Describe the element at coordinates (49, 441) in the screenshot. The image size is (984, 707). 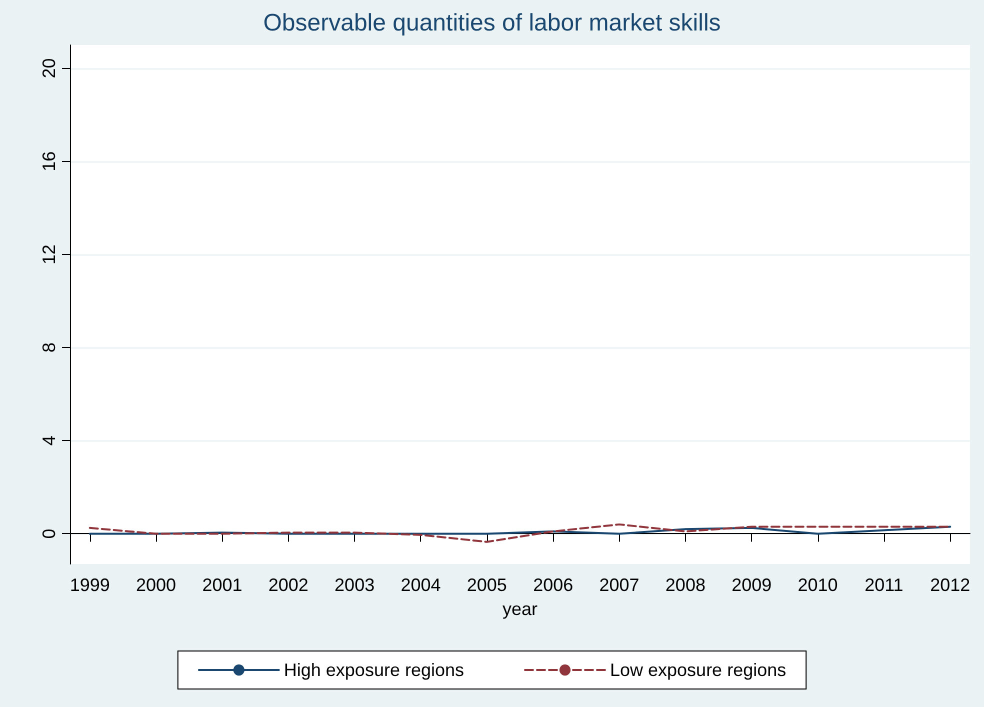
I see `y-tick-label: 4` at that location.